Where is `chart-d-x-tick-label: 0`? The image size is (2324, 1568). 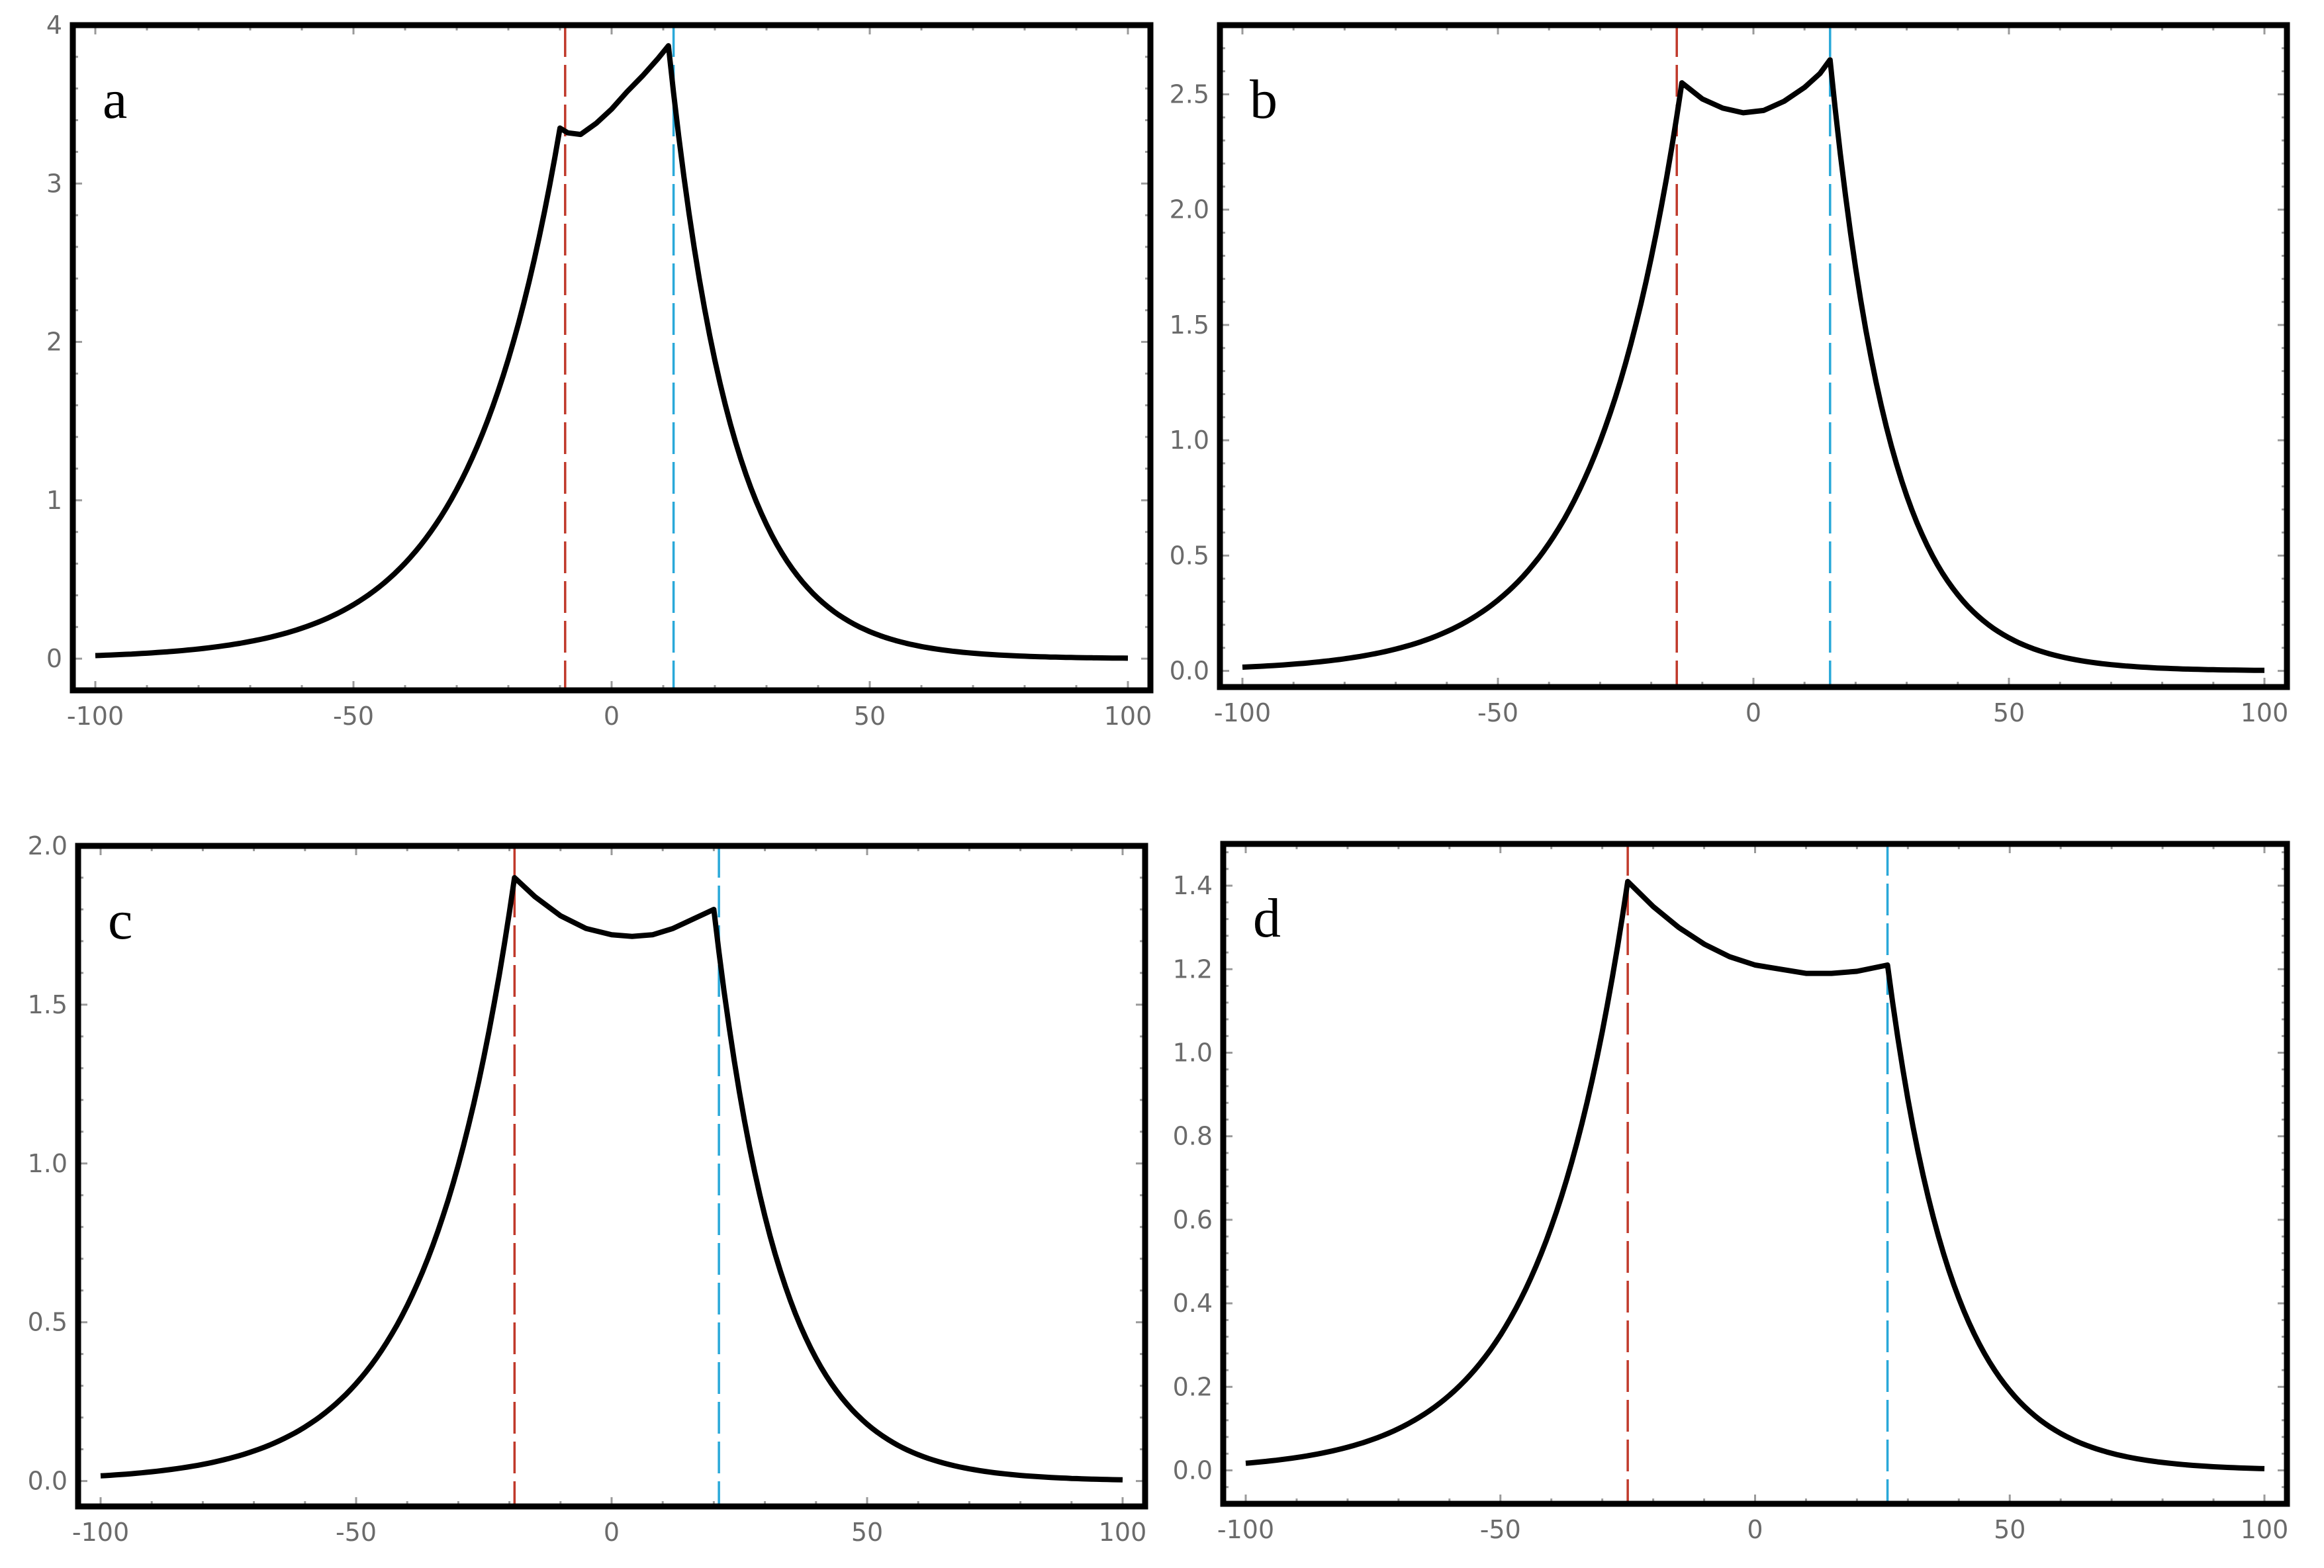 chart-d-x-tick-label: 0 is located at coordinates (1755, 1529).